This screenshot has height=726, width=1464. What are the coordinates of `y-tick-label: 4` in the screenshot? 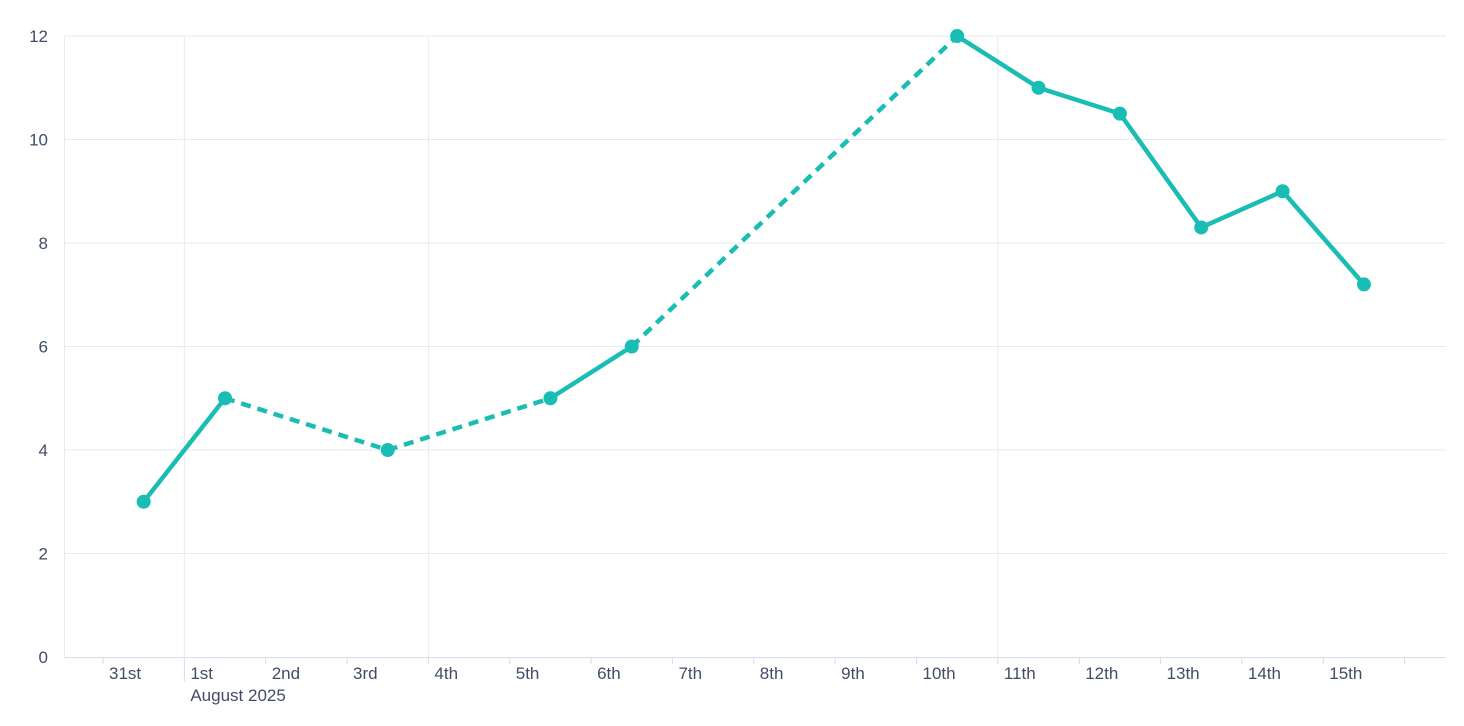 It's located at (43, 450).